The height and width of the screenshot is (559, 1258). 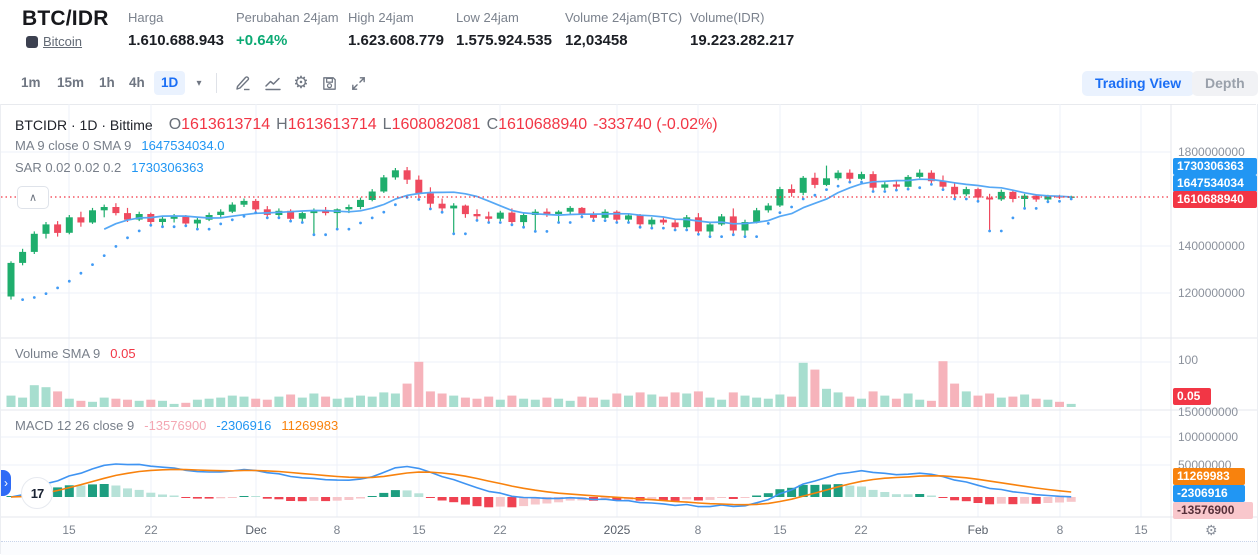 What do you see at coordinates (6, 483) in the screenshot?
I see `sidebar-expand-handle: ›` at bounding box center [6, 483].